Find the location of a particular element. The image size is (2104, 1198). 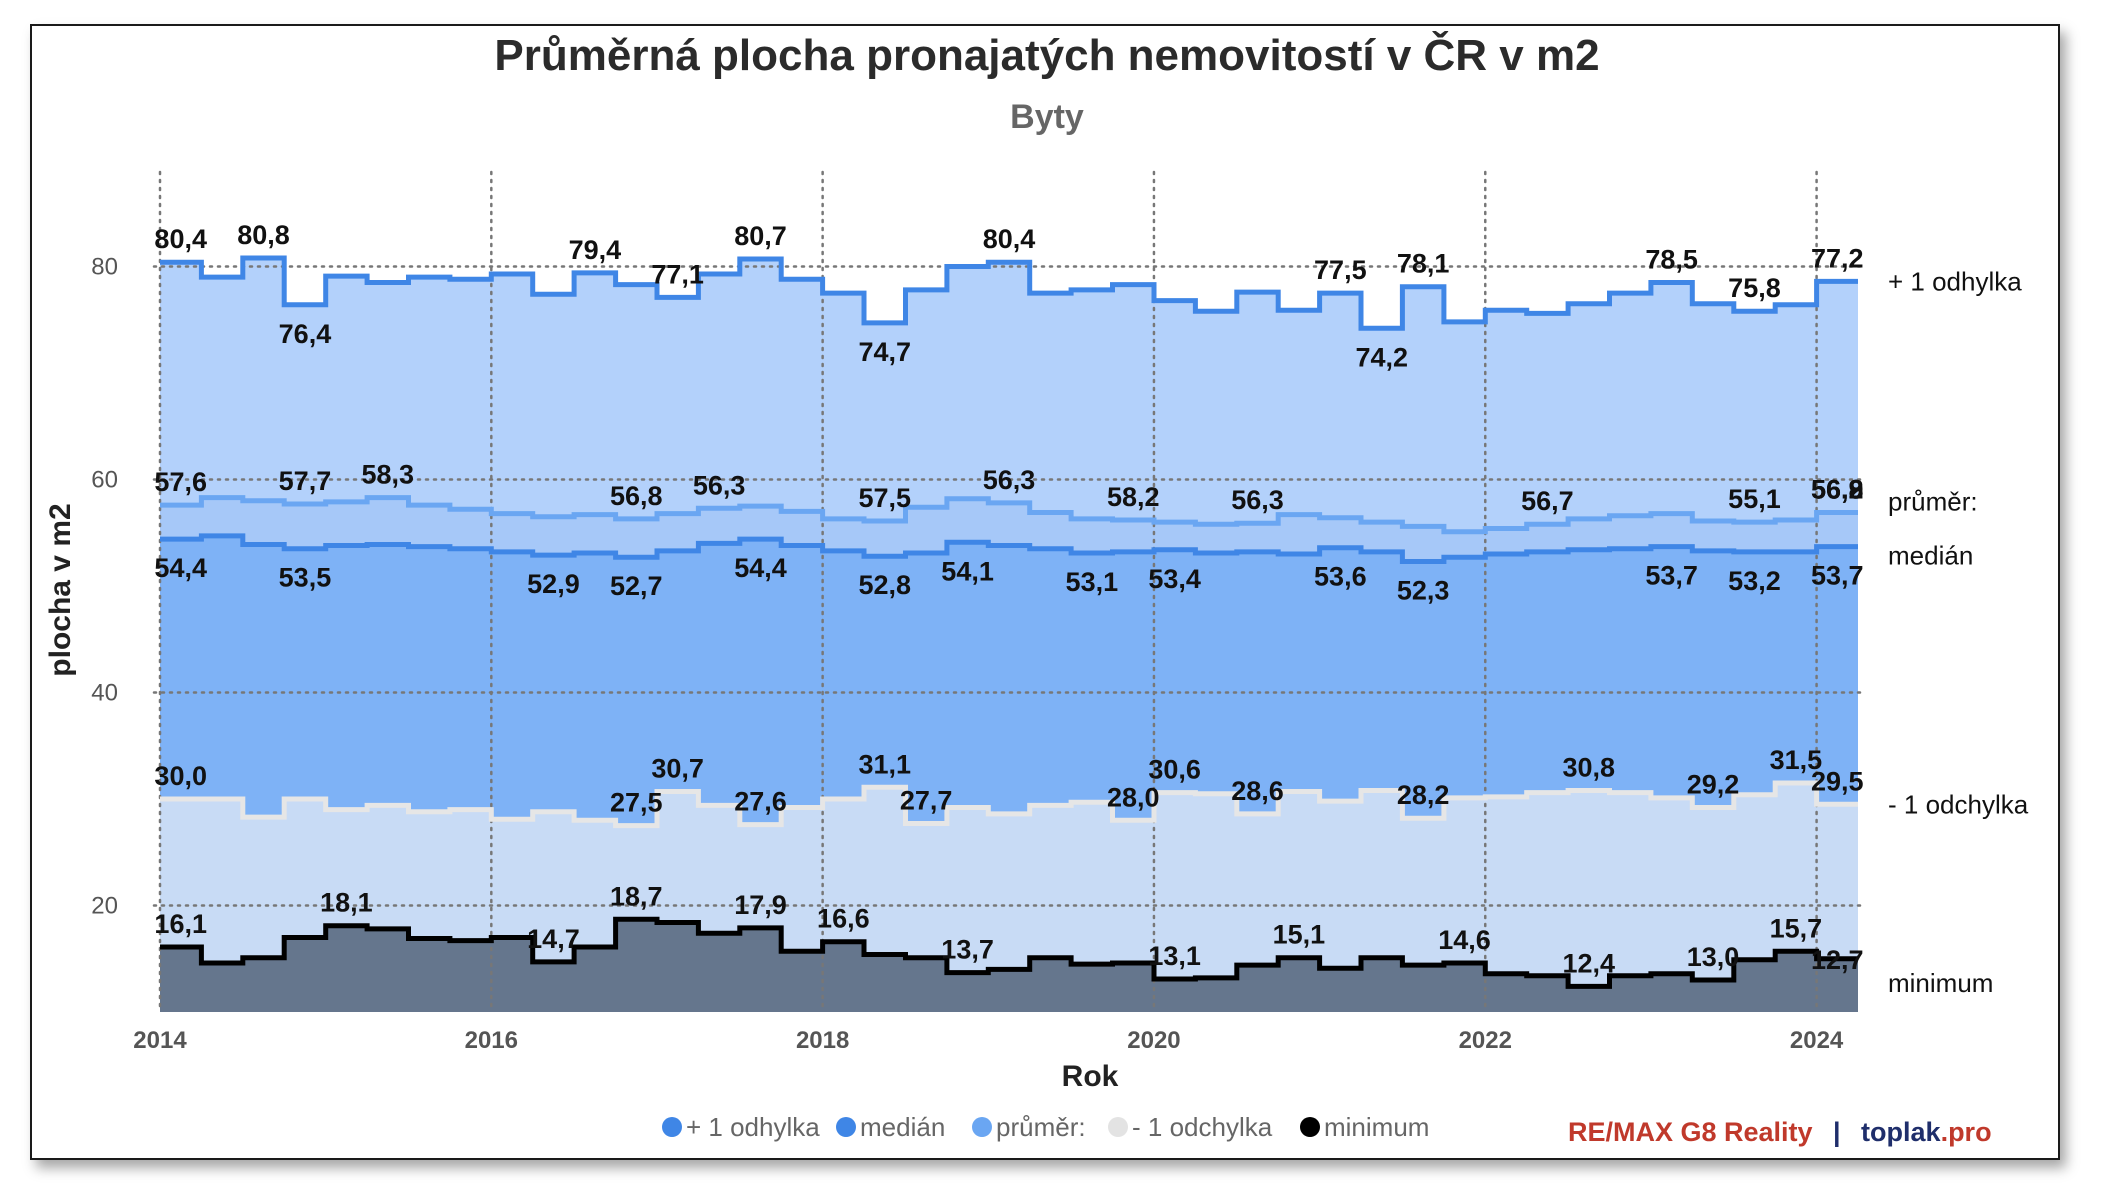

data-label-s3-26: 28,6 is located at coordinates (1257, 791).